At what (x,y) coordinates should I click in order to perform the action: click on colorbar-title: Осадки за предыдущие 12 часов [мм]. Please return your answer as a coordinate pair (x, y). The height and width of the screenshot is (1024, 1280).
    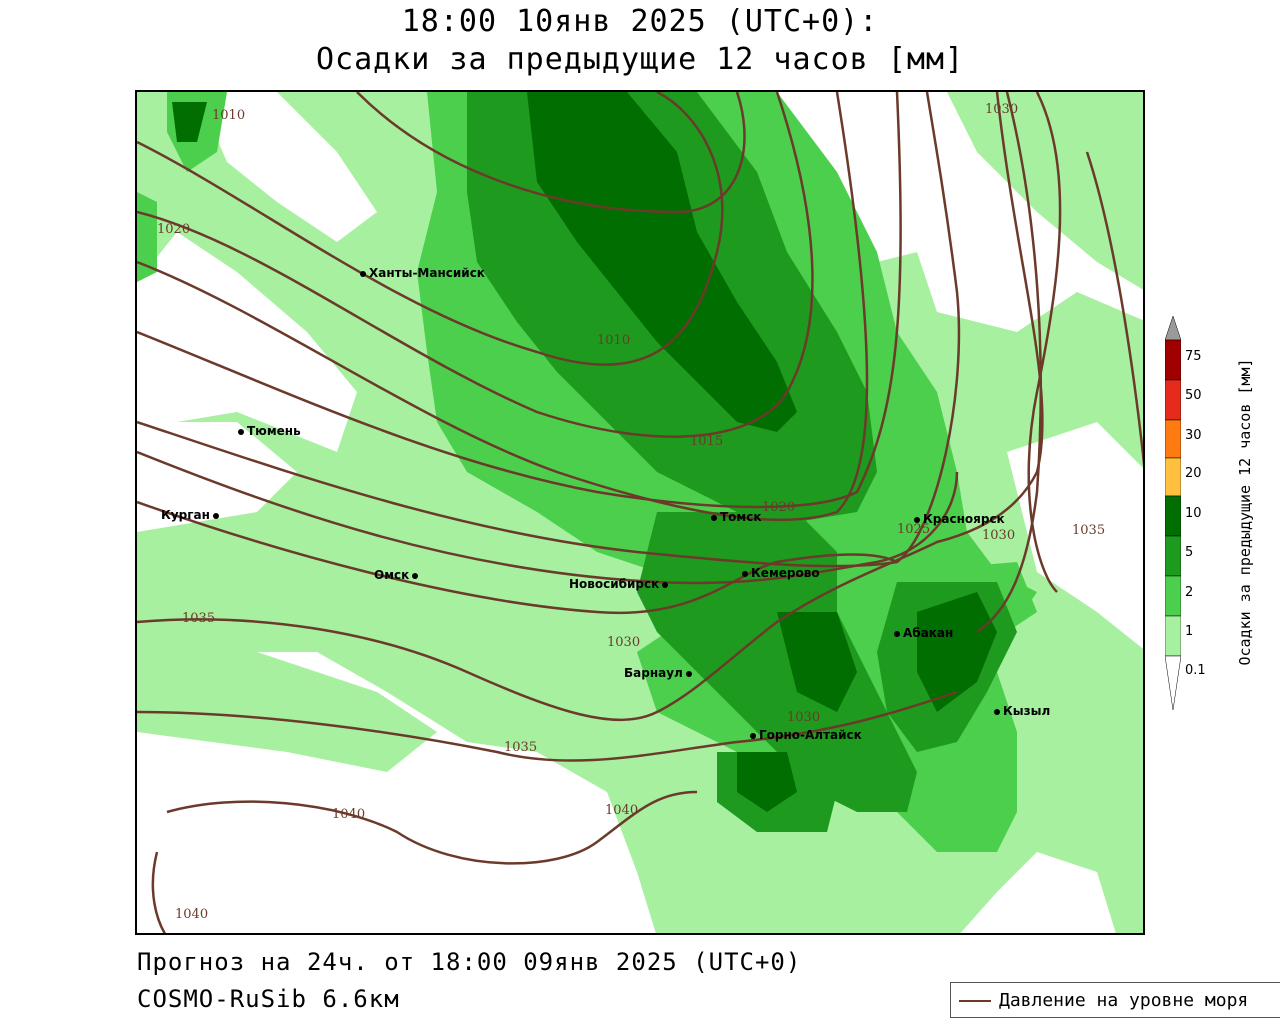
    Looking at the image, I should click on (1245, 512).